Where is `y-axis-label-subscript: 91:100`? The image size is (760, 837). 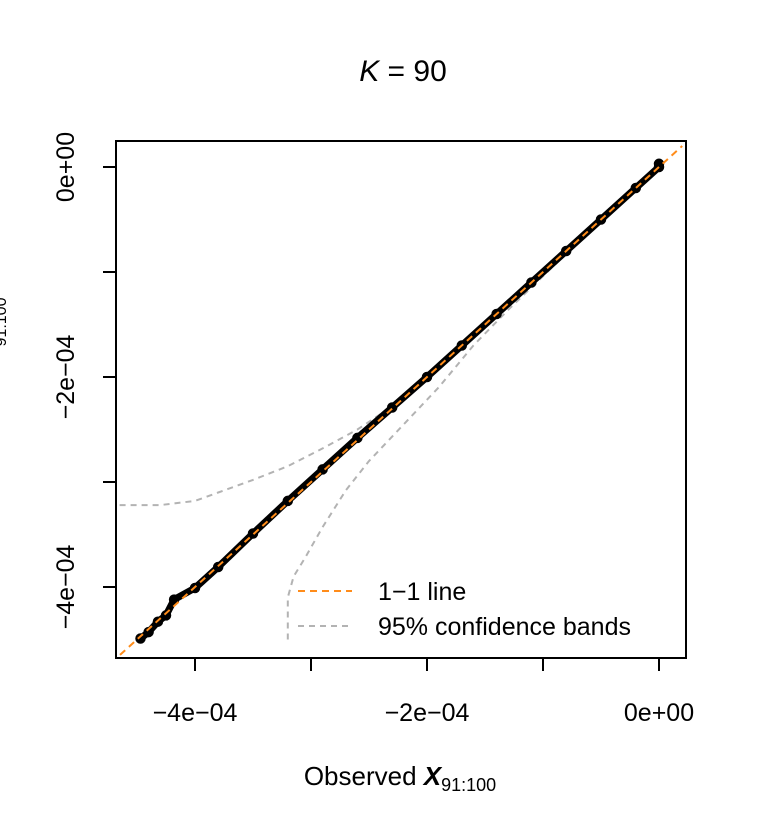 y-axis-label-subscript: 91:100 is located at coordinates (5, 321).